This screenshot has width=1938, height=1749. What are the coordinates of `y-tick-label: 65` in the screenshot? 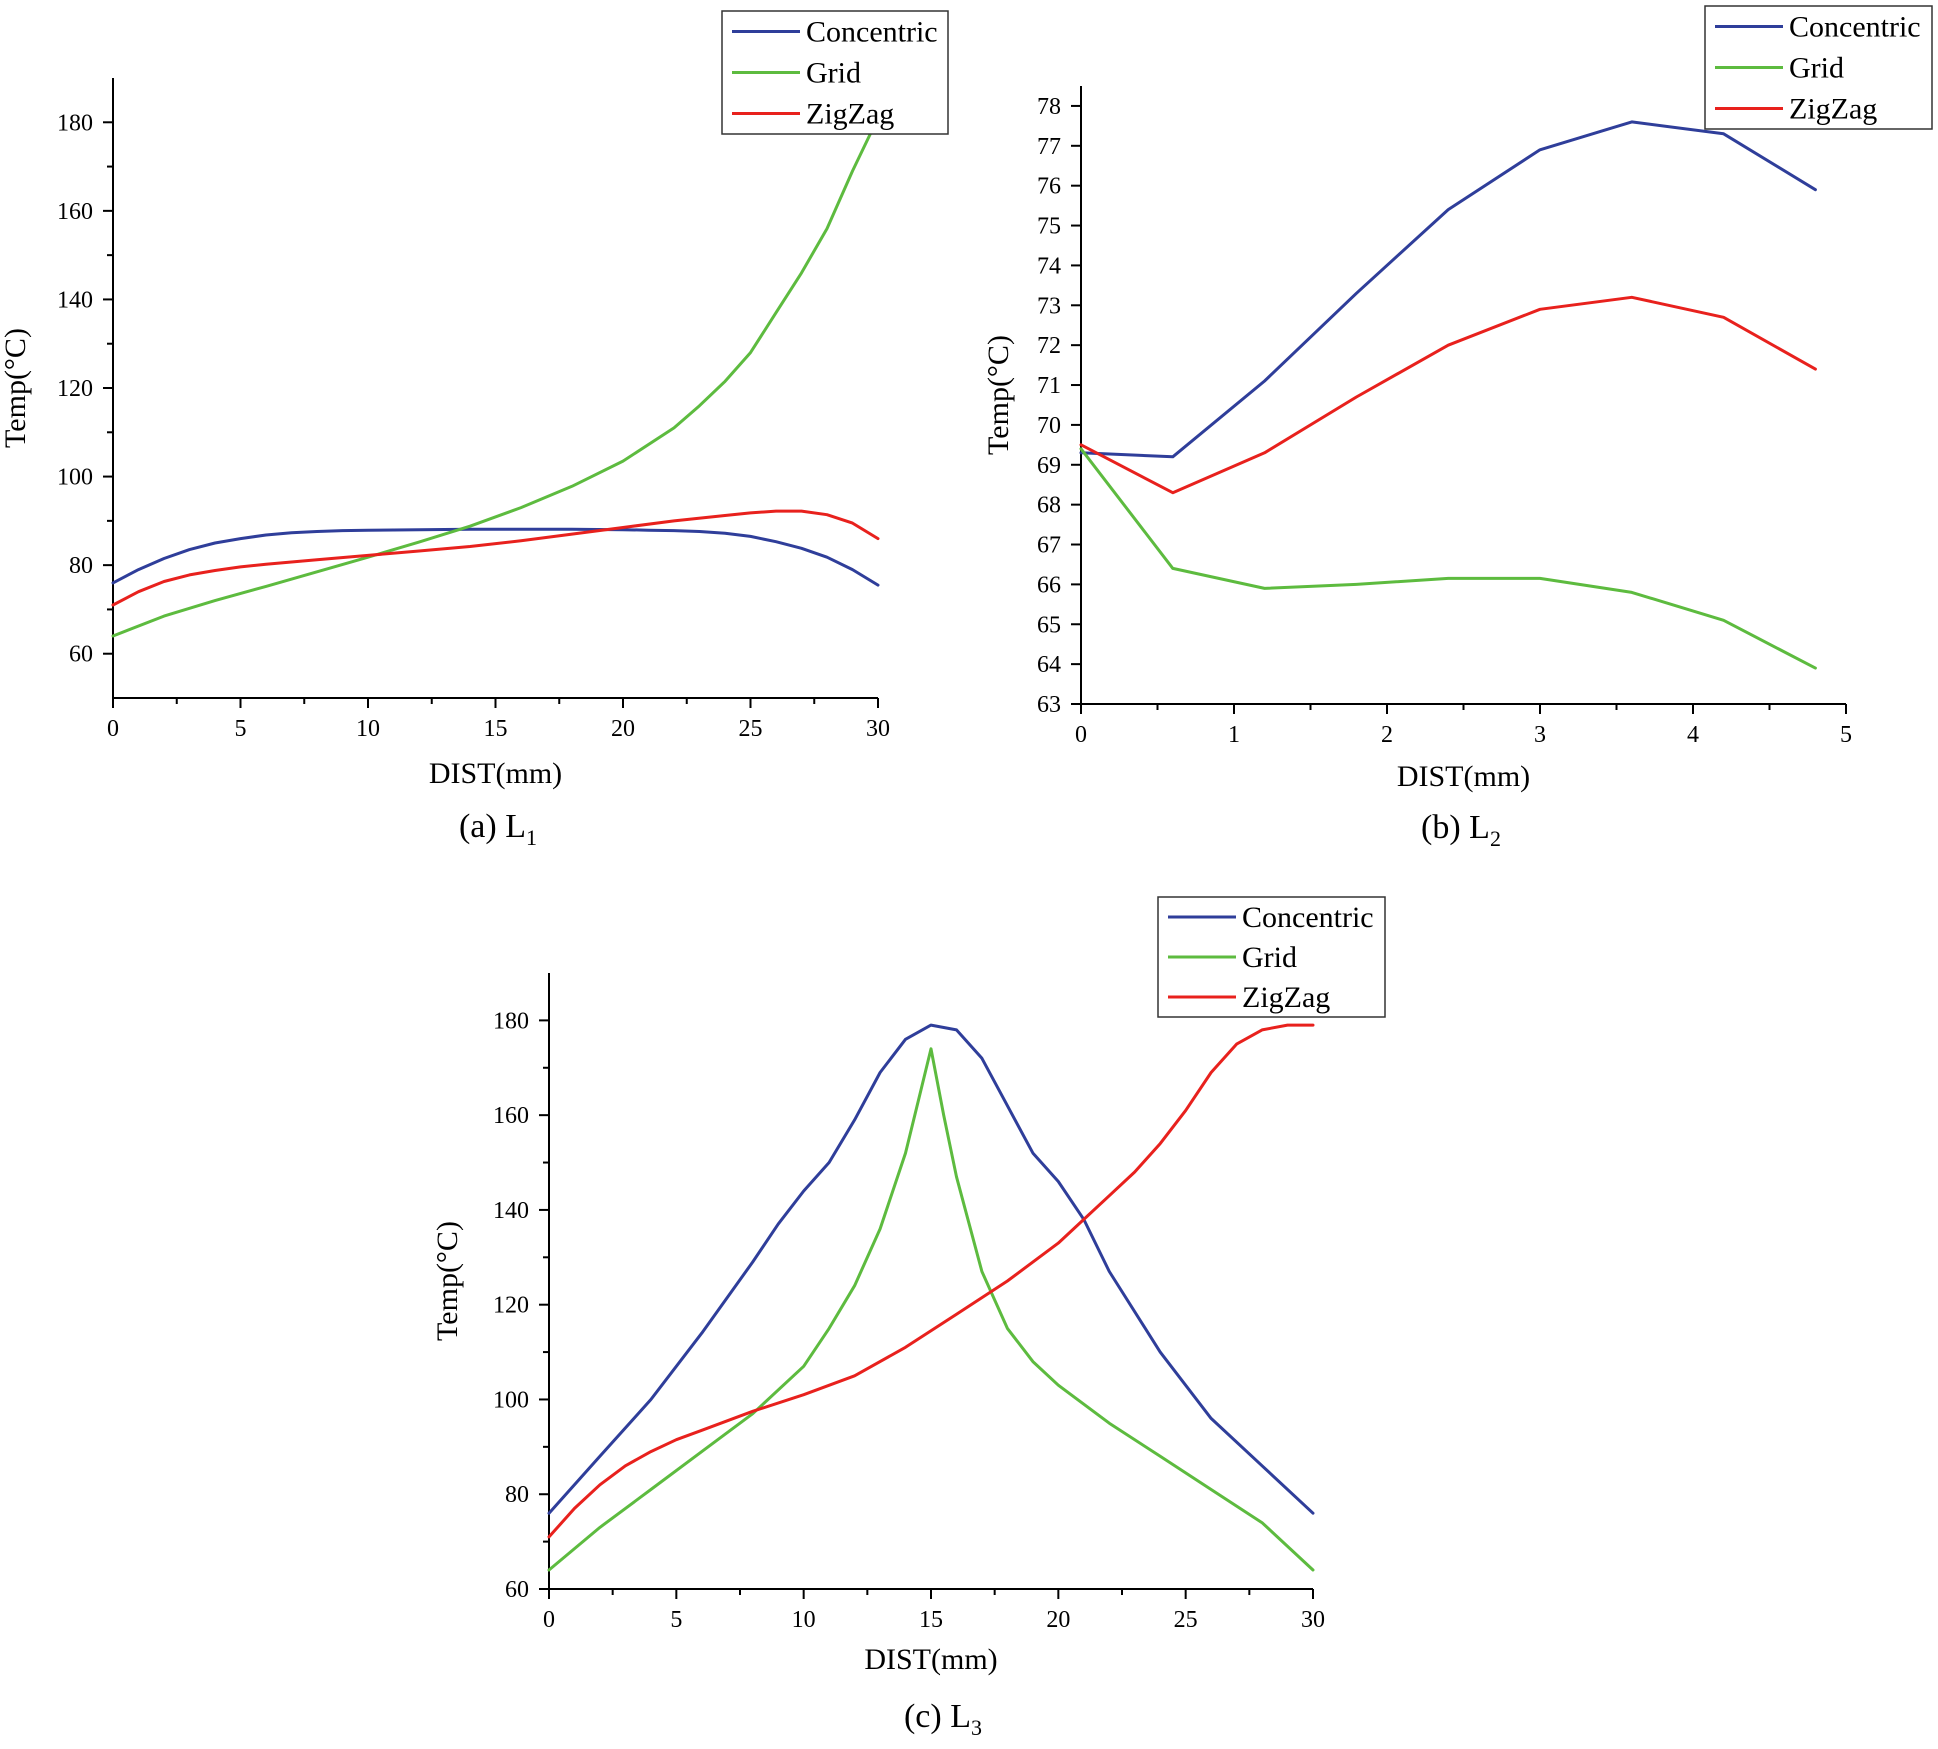 It's located at (1049, 625).